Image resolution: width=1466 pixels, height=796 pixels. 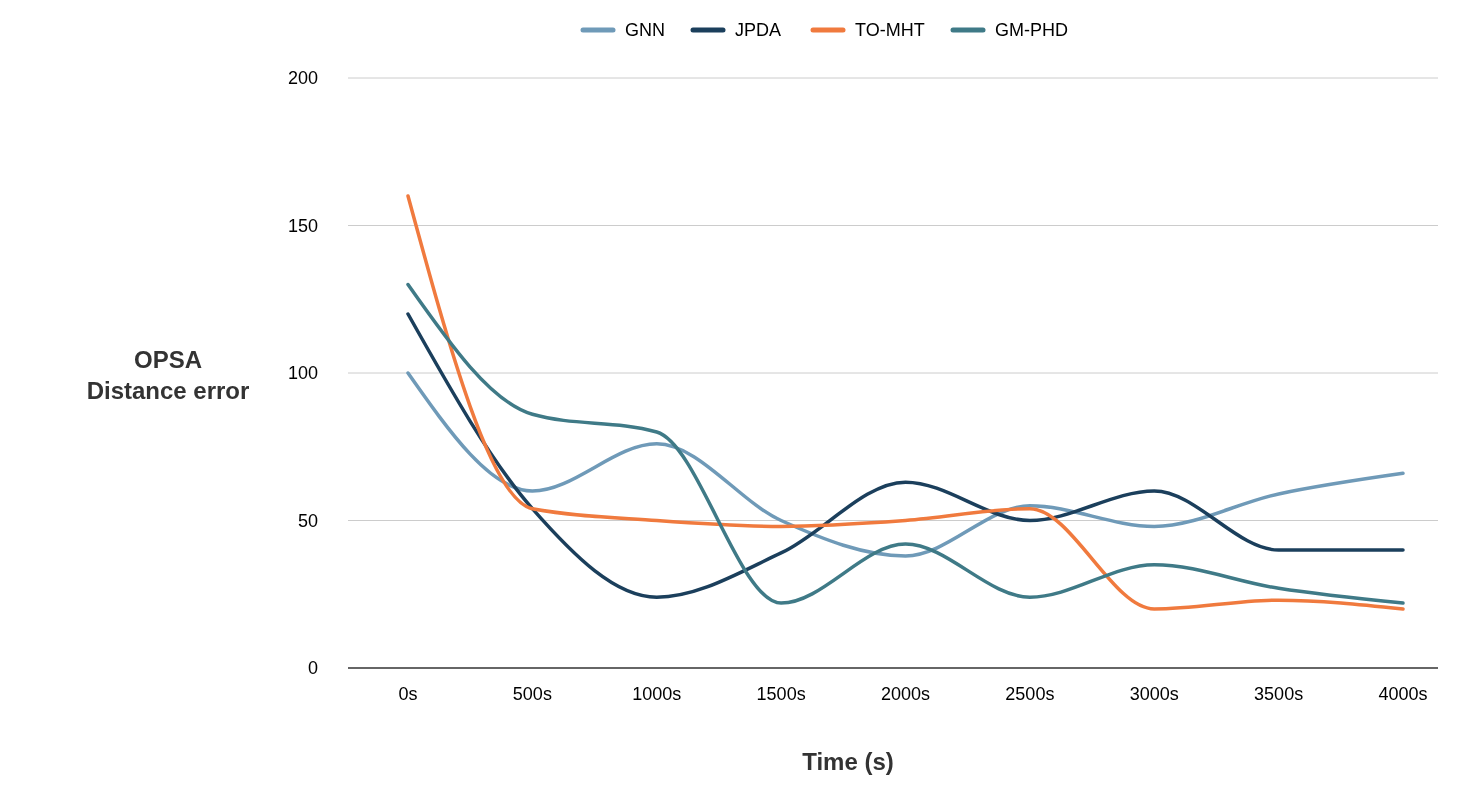 What do you see at coordinates (302, 78) in the screenshot?
I see `y-tick-label: 200` at bounding box center [302, 78].